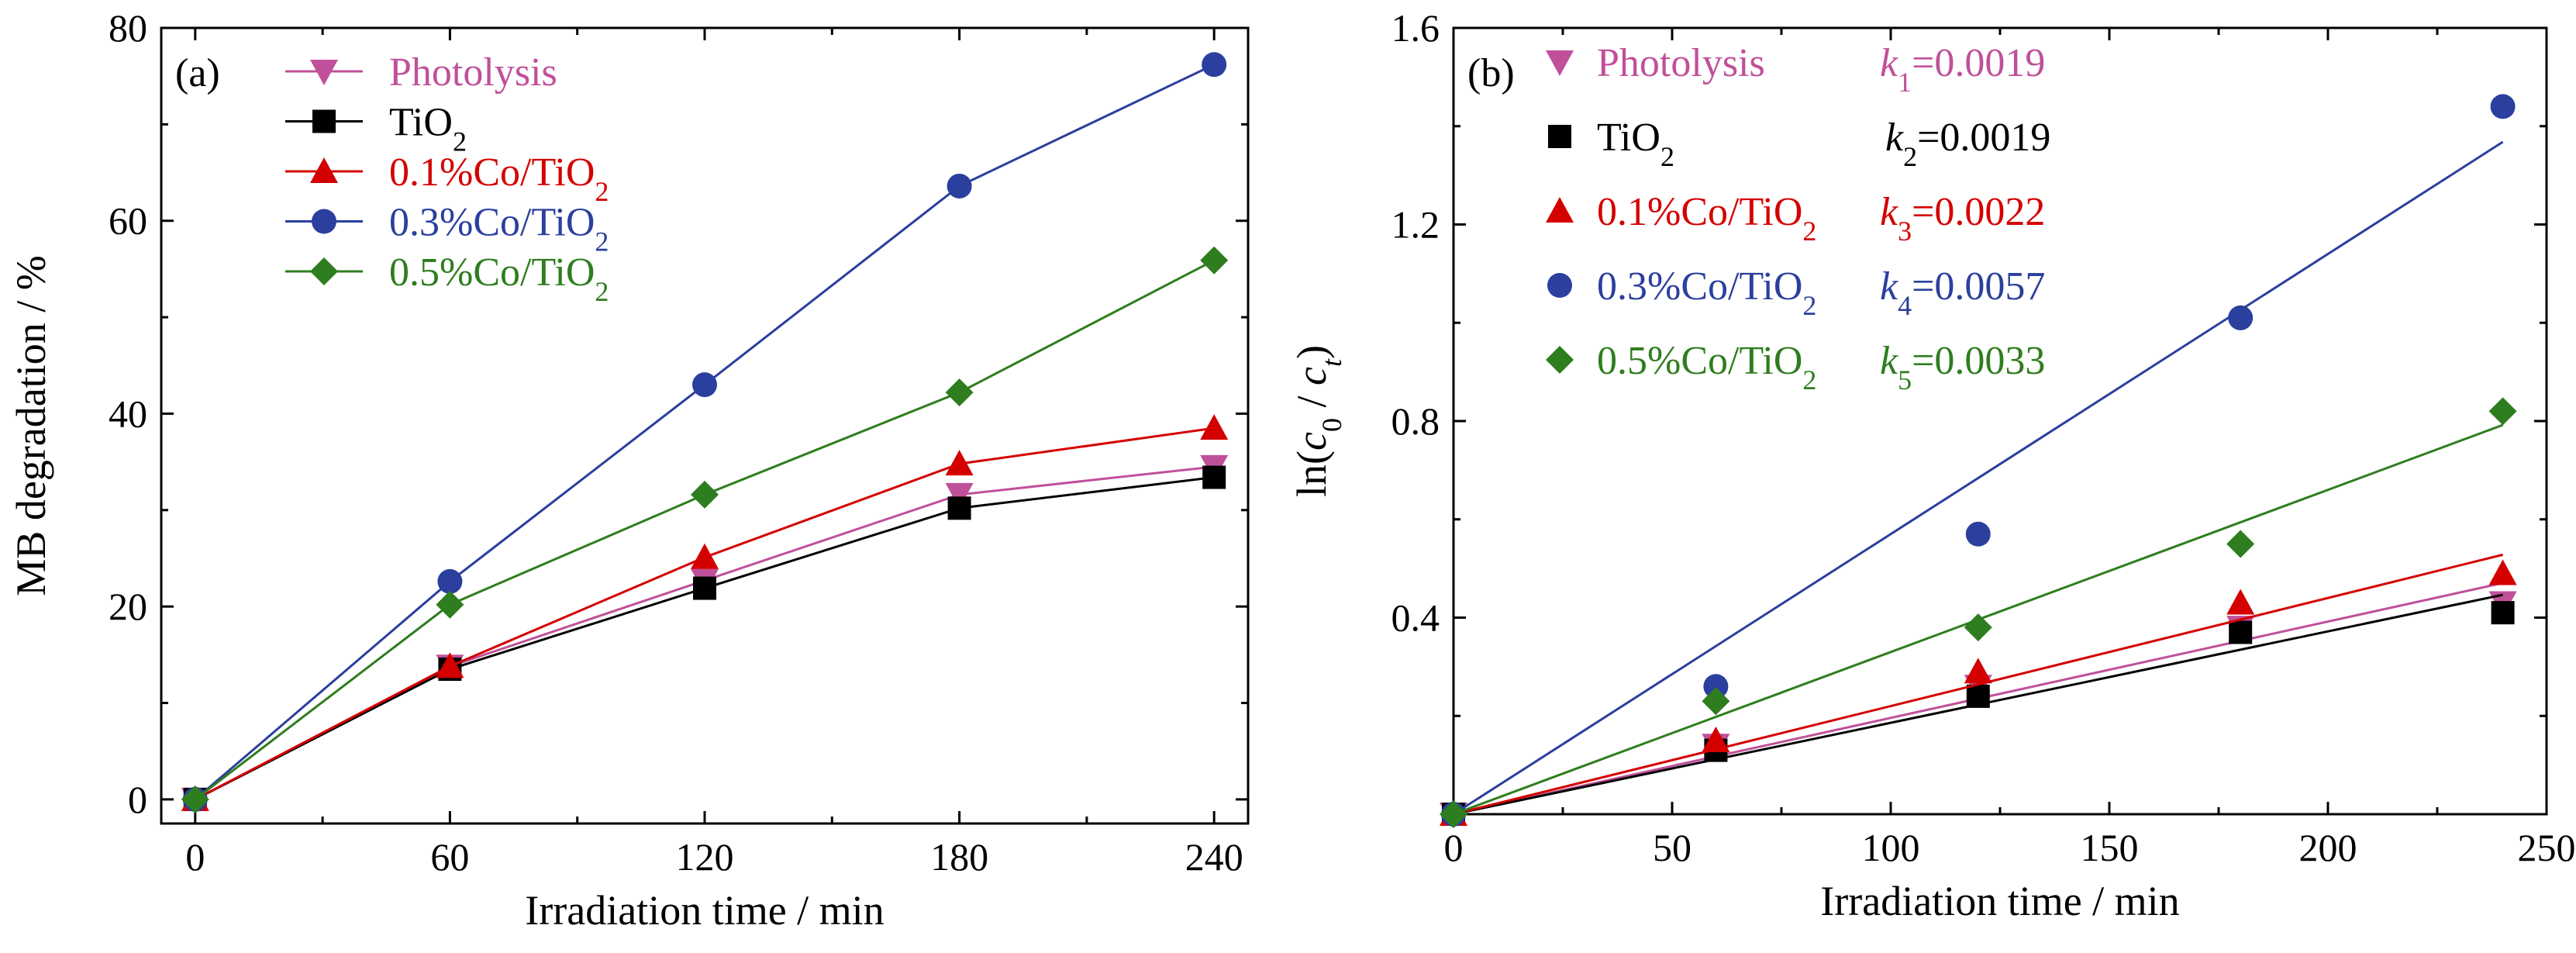 The image size is (2576, 953). What do you see at coordinates (1317, 421) in the screenshot?
I see `y-axis-label: ln(c0 / ct)` at bounding box center [1317, 421].